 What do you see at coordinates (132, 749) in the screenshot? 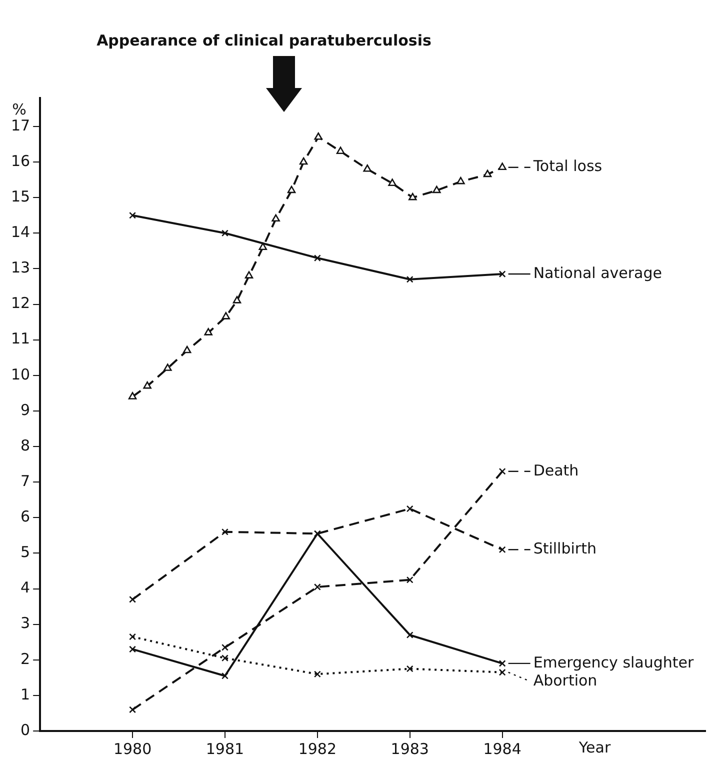
I see `x-tick-label: 1980` at bounding box center [132, 749].